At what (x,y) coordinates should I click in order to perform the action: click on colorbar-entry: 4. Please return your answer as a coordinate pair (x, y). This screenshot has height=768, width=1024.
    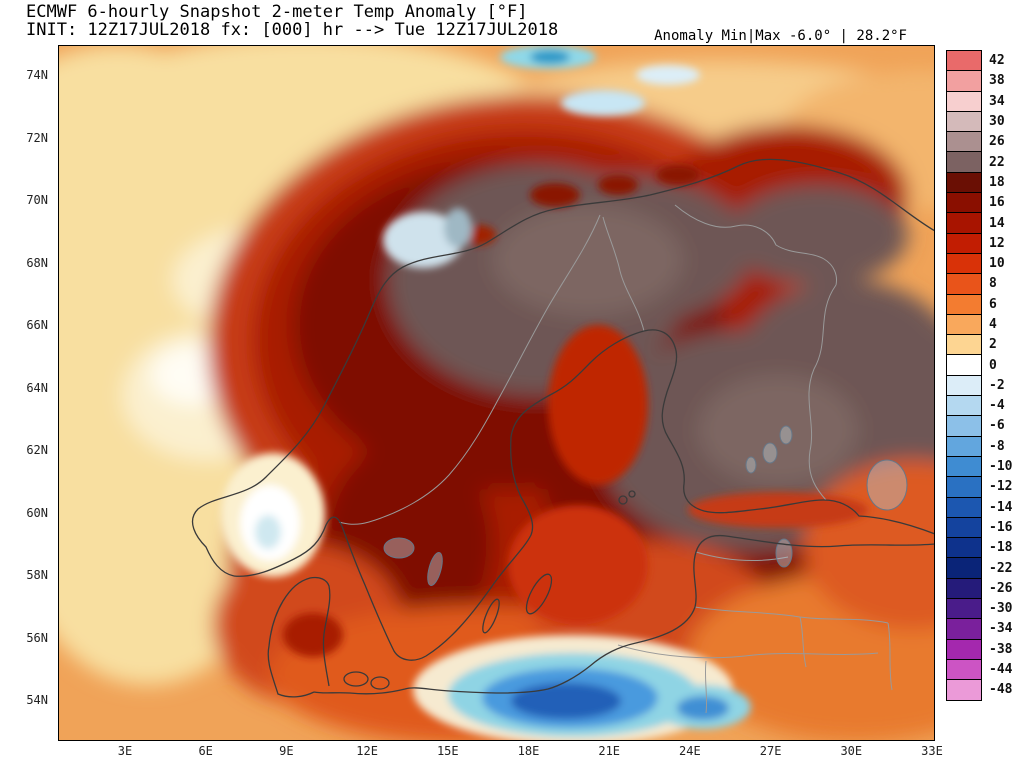
    Looking at the image, I should click on (985, 324).